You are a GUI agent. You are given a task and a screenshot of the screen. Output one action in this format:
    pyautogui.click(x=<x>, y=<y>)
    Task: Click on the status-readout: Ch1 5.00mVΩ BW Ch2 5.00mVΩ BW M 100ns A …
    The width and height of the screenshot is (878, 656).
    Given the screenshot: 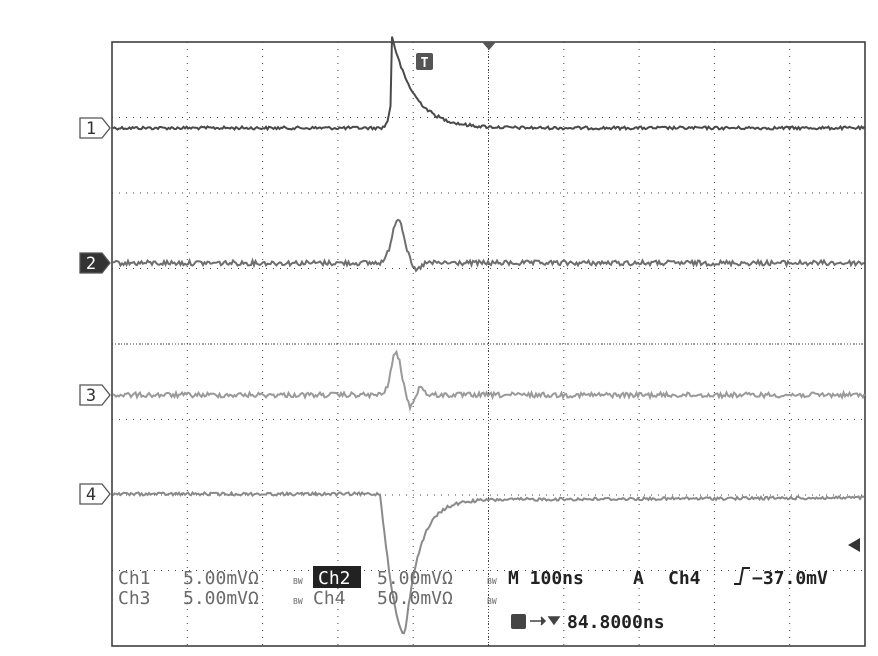 What is the action you would take?
    pyautogui.click(x=473, y=599)
    